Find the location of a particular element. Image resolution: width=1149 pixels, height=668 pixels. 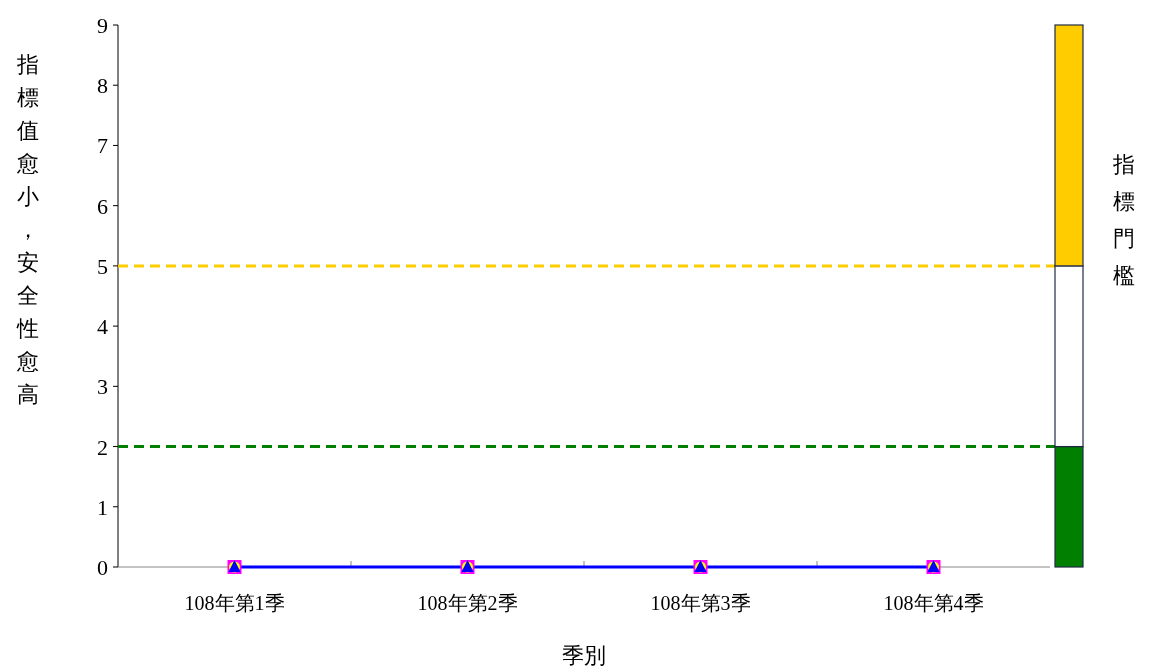

x-tick-label: 108年第4季 is located at coordinates (933, 603).